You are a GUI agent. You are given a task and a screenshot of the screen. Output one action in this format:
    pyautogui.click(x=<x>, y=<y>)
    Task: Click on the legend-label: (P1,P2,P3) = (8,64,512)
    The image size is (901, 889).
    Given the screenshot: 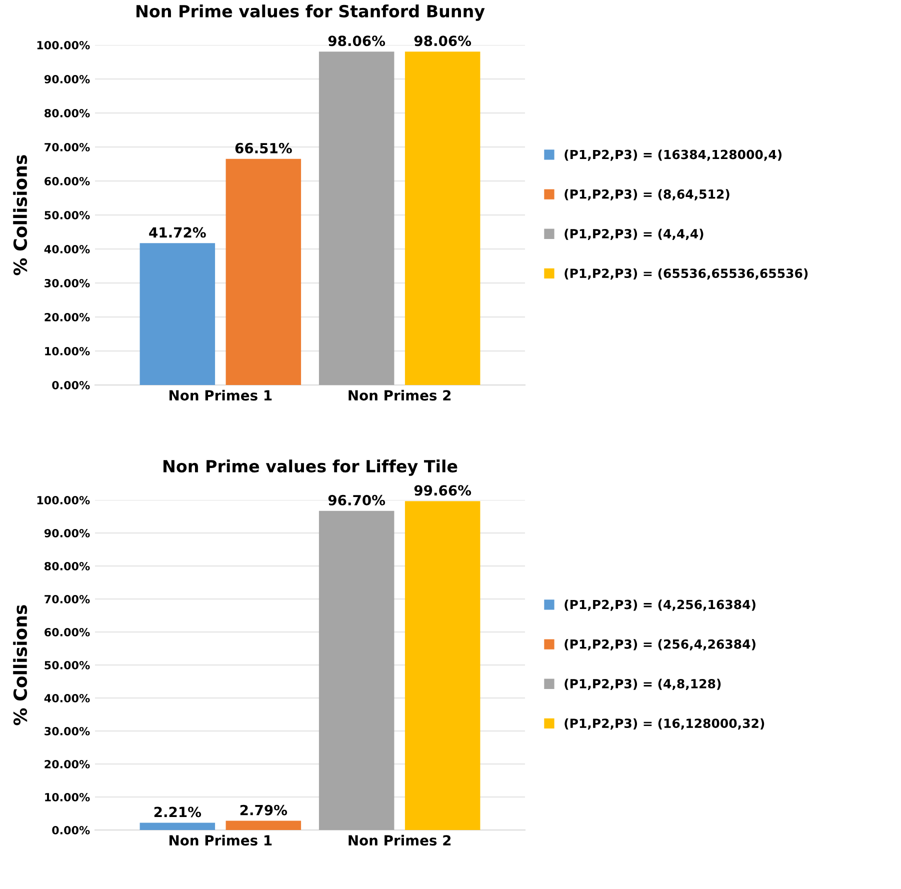 What is the action you would take?
    pyautogui.click(x=647, y=194)
    